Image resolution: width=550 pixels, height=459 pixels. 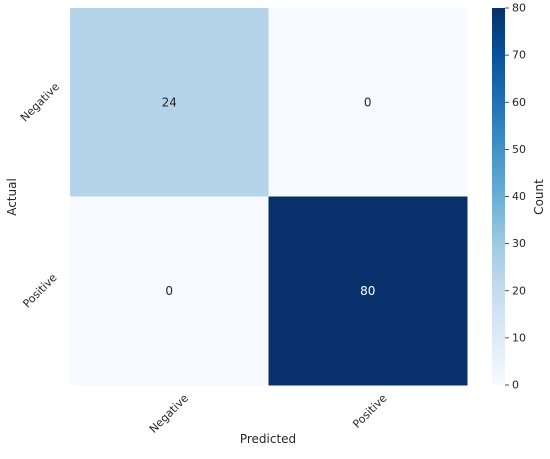 I want to click on x-axis-title: Predicted, so click(x=268, y=439).